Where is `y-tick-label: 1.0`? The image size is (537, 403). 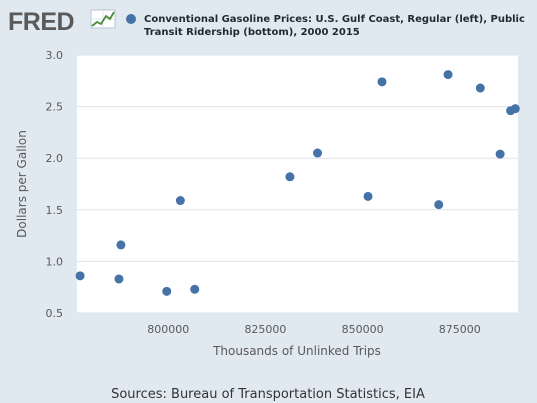
y-tick-label: 1.0 is located at coordinates (55, 261).